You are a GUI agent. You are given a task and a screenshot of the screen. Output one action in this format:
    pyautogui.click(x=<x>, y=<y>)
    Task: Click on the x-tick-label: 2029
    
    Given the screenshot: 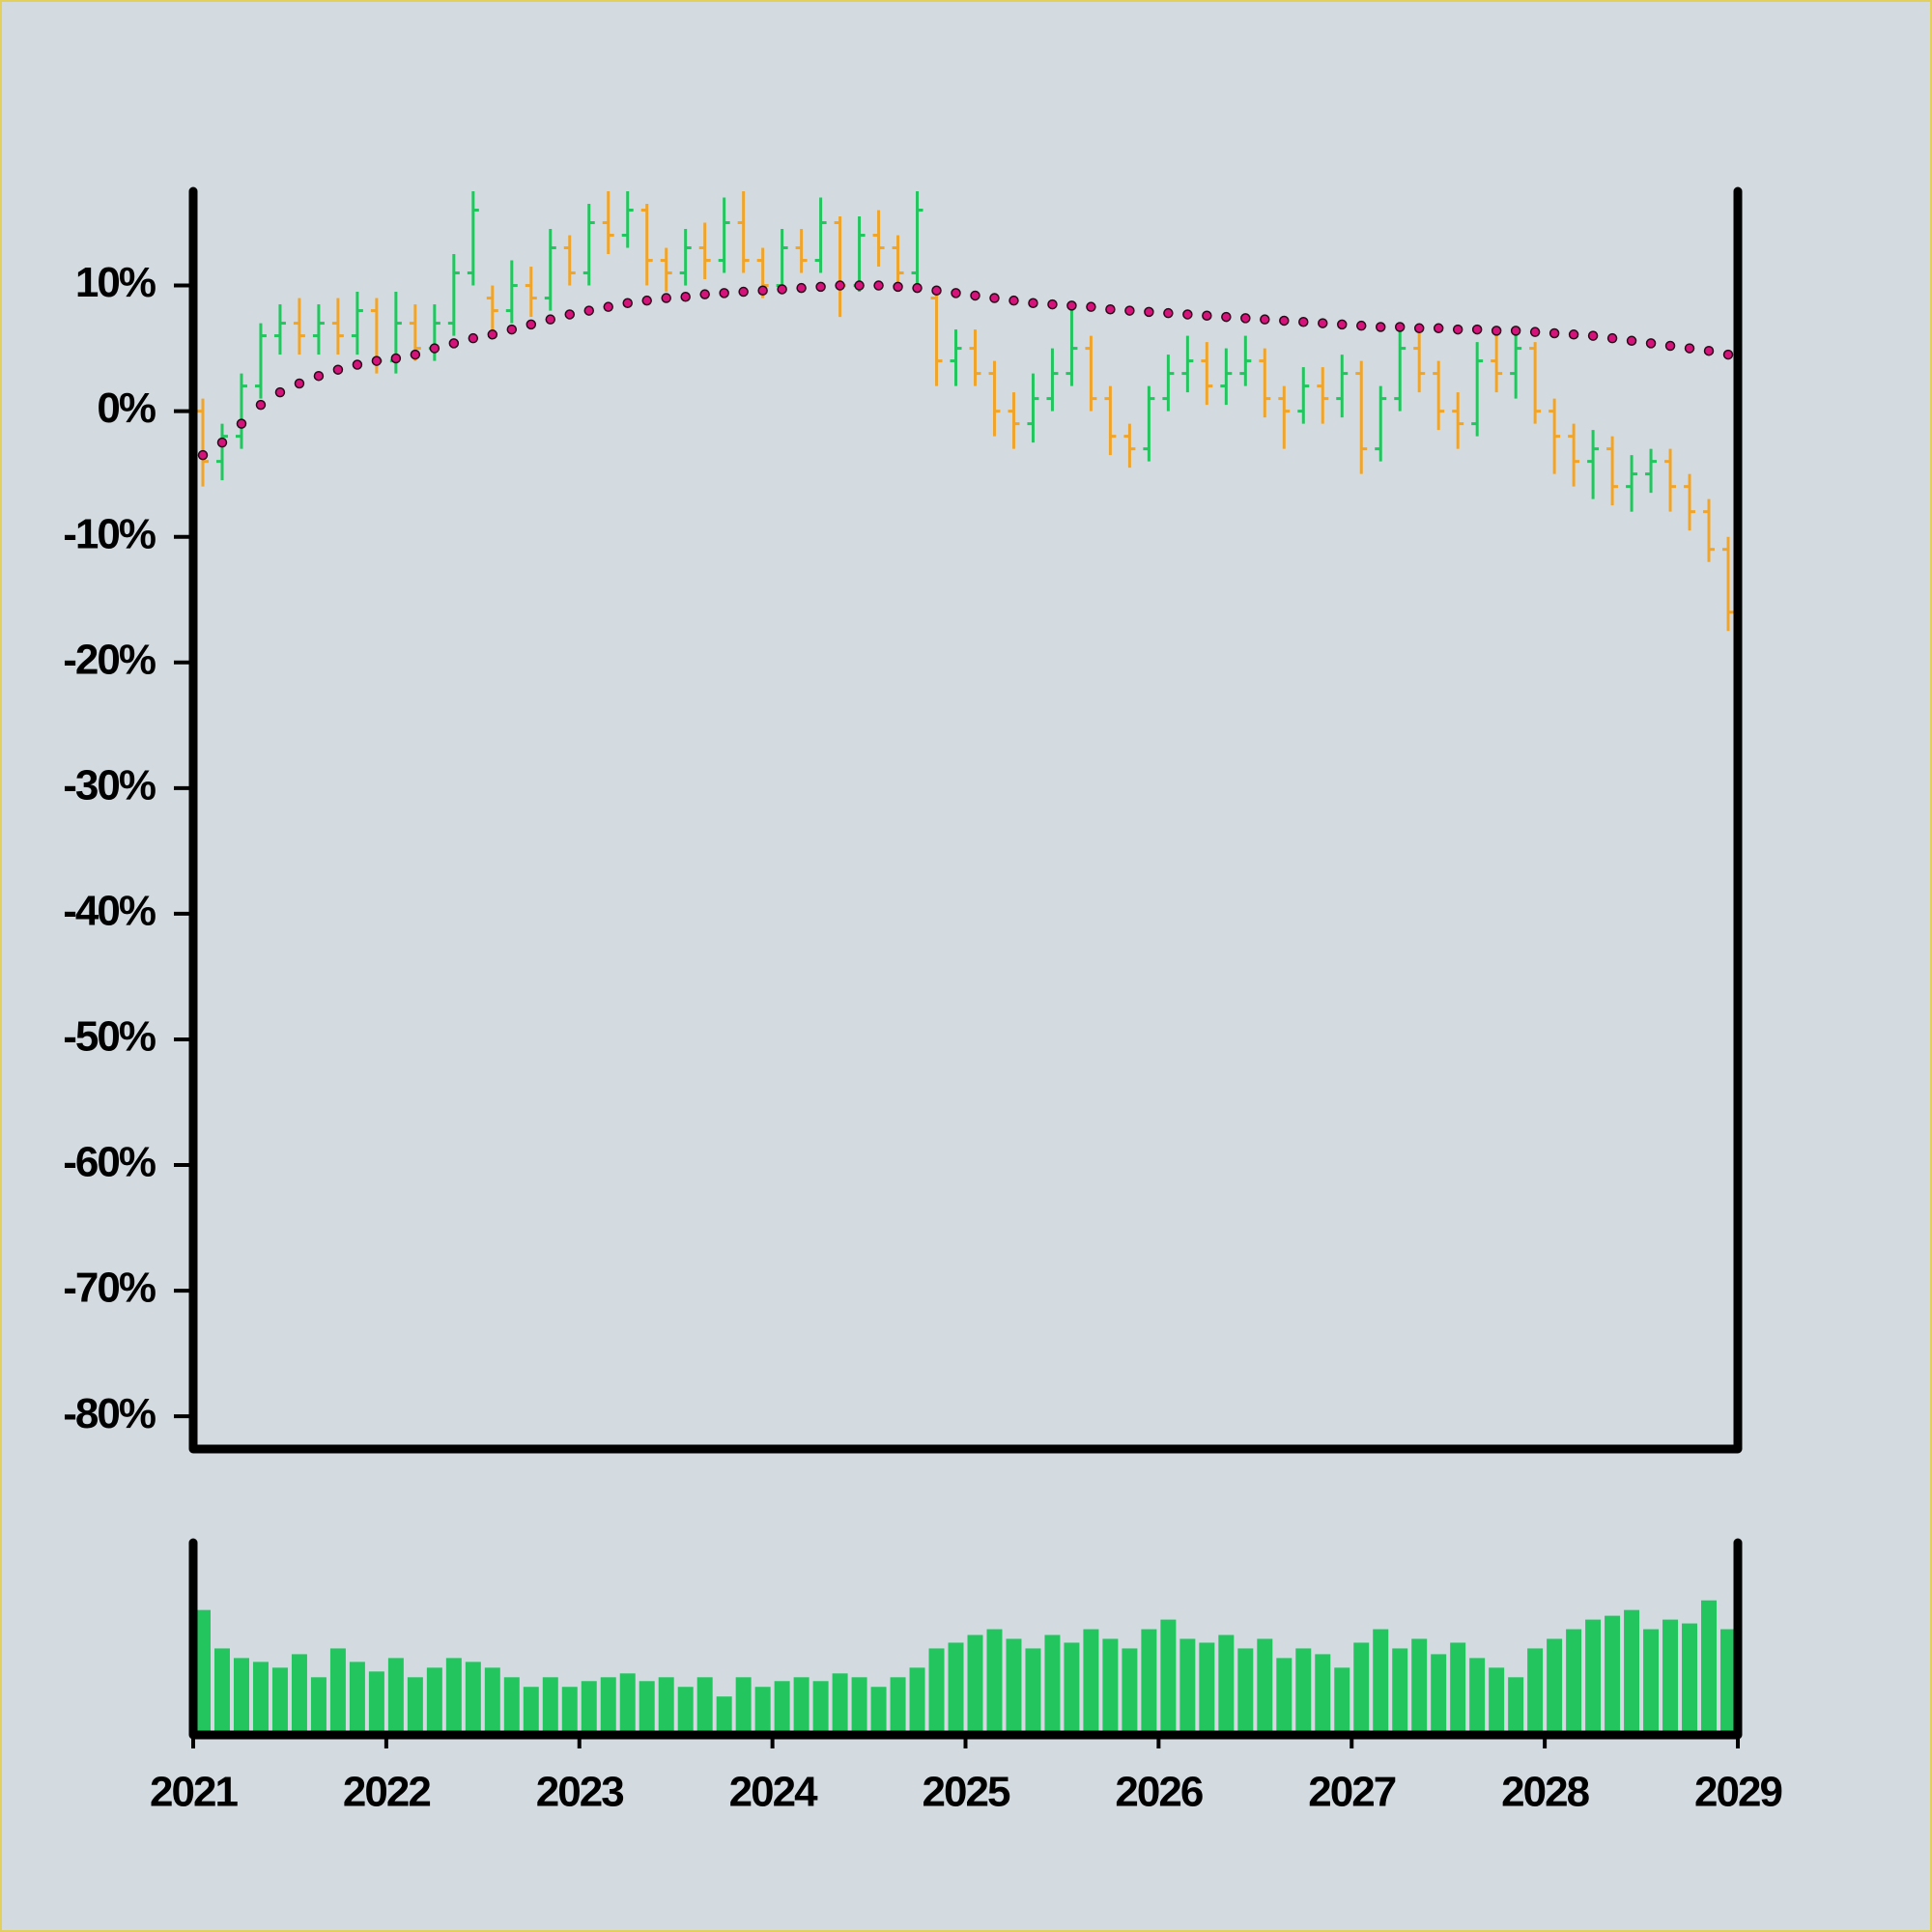 What is the action you would take?
    pyautogui.click(x=1737, y=1792)
    